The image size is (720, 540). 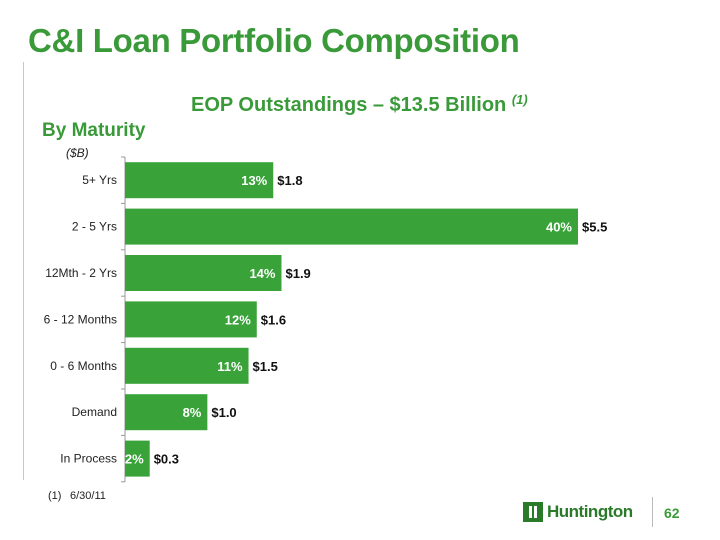 What do you see at coordinates (289, 180) in the screenshot?
I see `value-label: $1.8` at bounding box center [289, 180].